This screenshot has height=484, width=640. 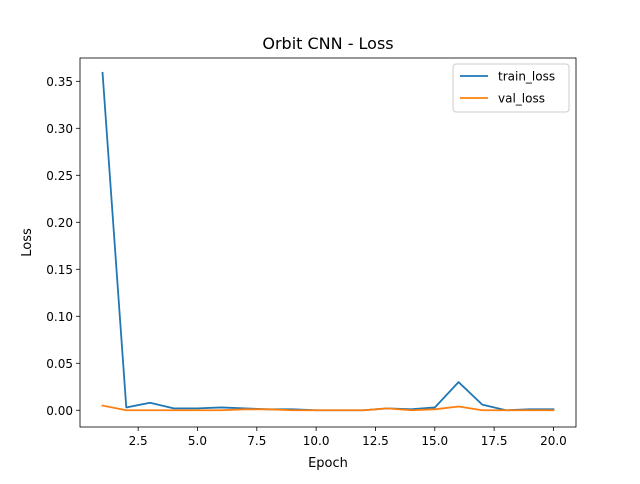 What do you see at coordinates (59, 223) in the screenshot?
I see `y-tick-label: 0.20` at bounding box center [59, 223].